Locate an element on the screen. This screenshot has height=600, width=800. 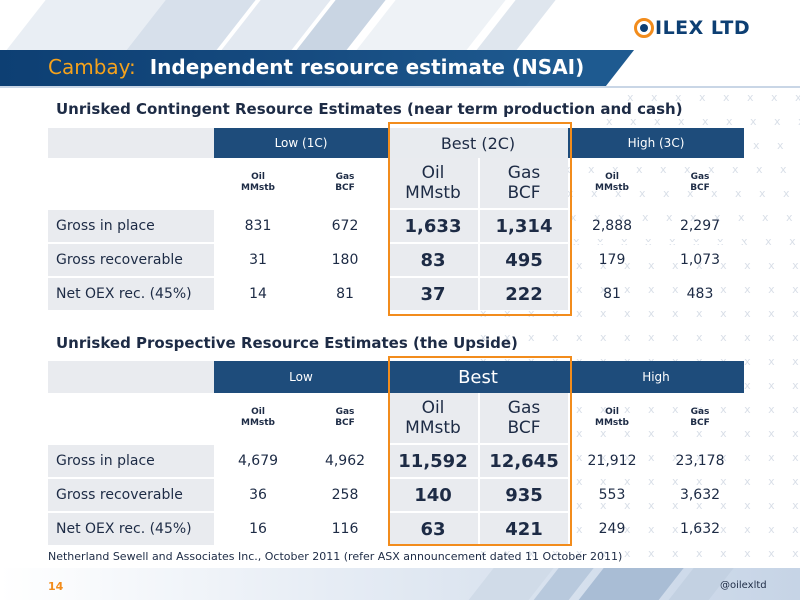
low-gas-value: 116 is located at coordinates (345, 529).